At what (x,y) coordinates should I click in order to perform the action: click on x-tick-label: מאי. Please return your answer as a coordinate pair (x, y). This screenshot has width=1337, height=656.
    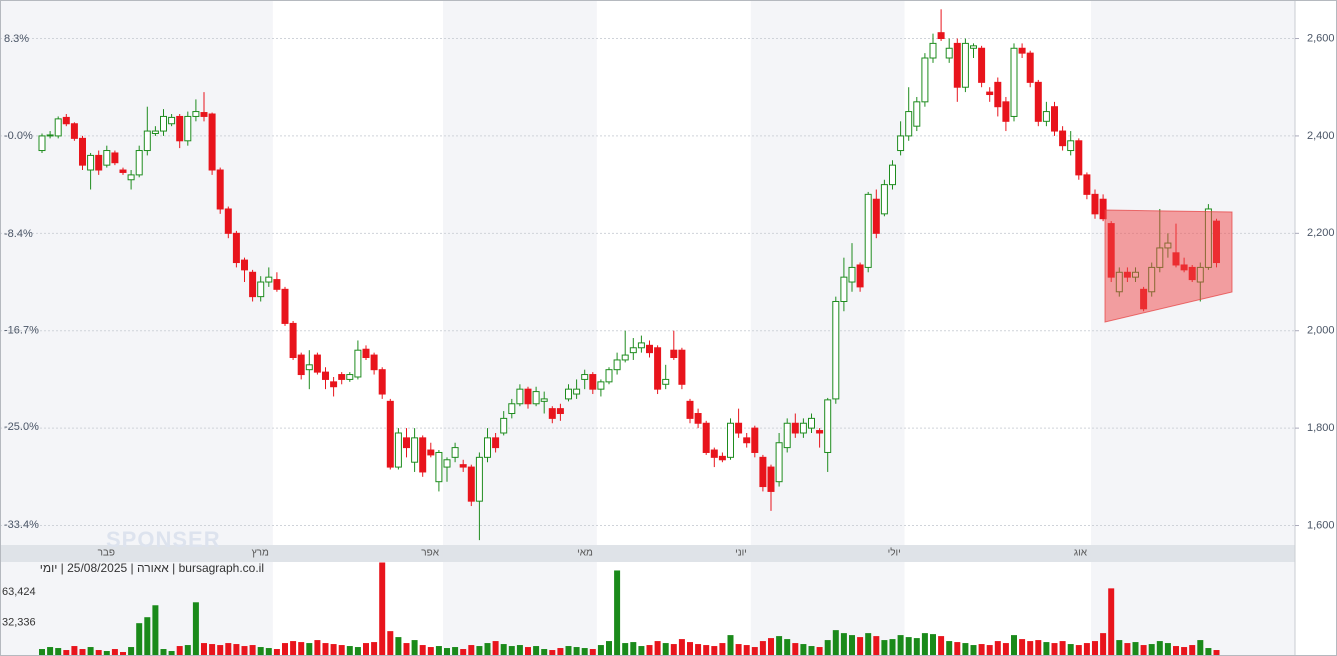
    Looking at the image, I should click on (585, 553).